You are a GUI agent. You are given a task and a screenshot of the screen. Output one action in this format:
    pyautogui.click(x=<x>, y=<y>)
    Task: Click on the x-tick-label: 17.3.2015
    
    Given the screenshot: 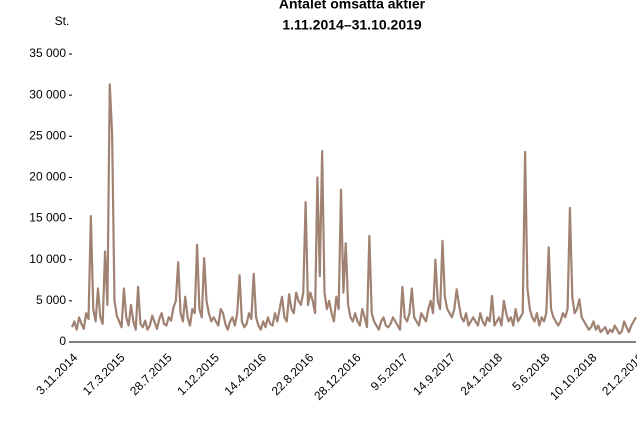 What is the action you would take?
    pyautogui.click(x=104, y=374)
    